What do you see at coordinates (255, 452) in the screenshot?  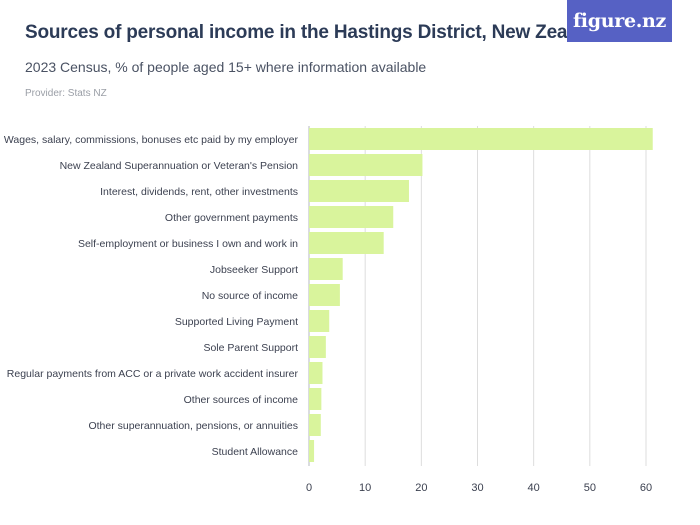 I see `category-label: Student Allowance` at bounding box center [255, 452].